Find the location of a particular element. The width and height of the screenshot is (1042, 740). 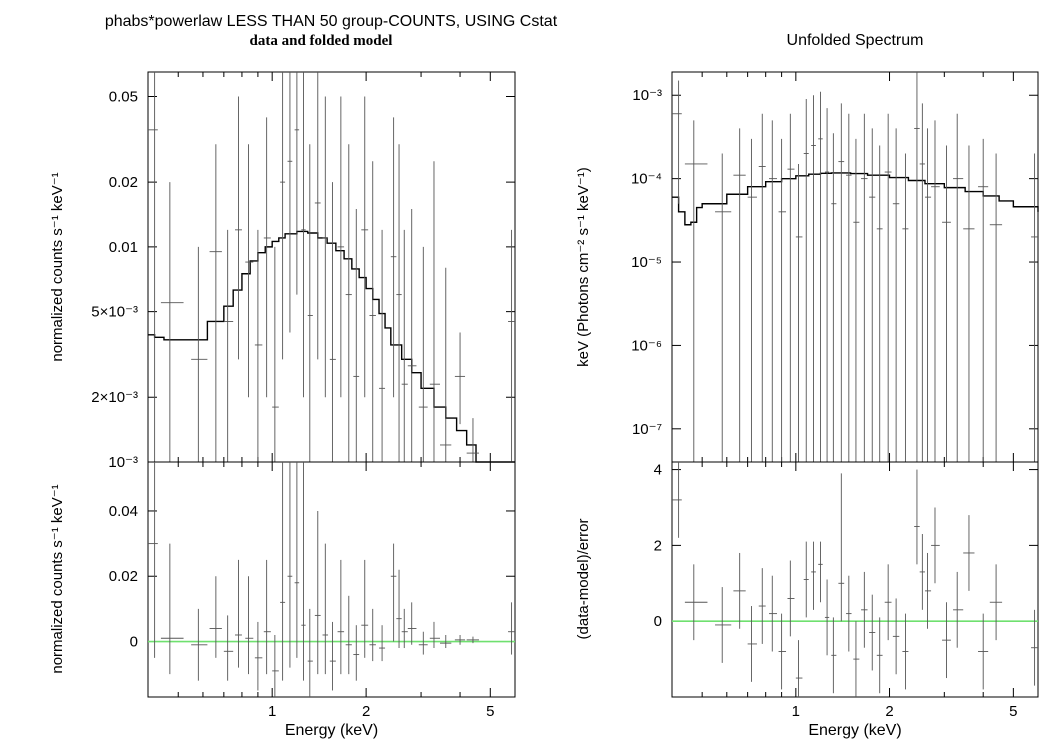

x-tick-label: 5 is located at coordinates (1013, 711).